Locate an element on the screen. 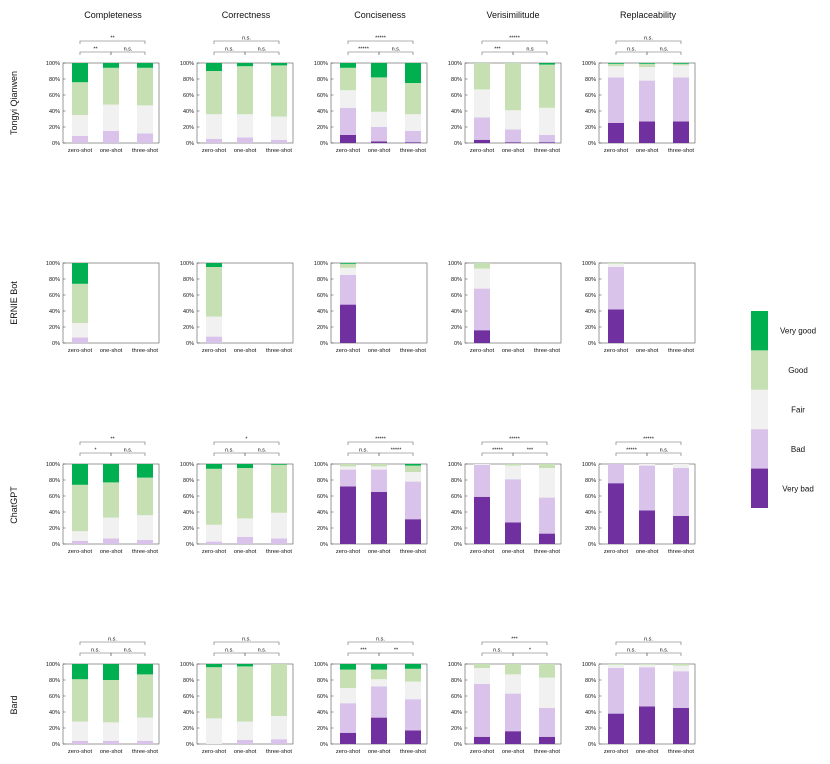 Image resolution: width=830 pixels, height=764 pixels. column-title-completeness: Completeness is located at coordinates (113, 15).